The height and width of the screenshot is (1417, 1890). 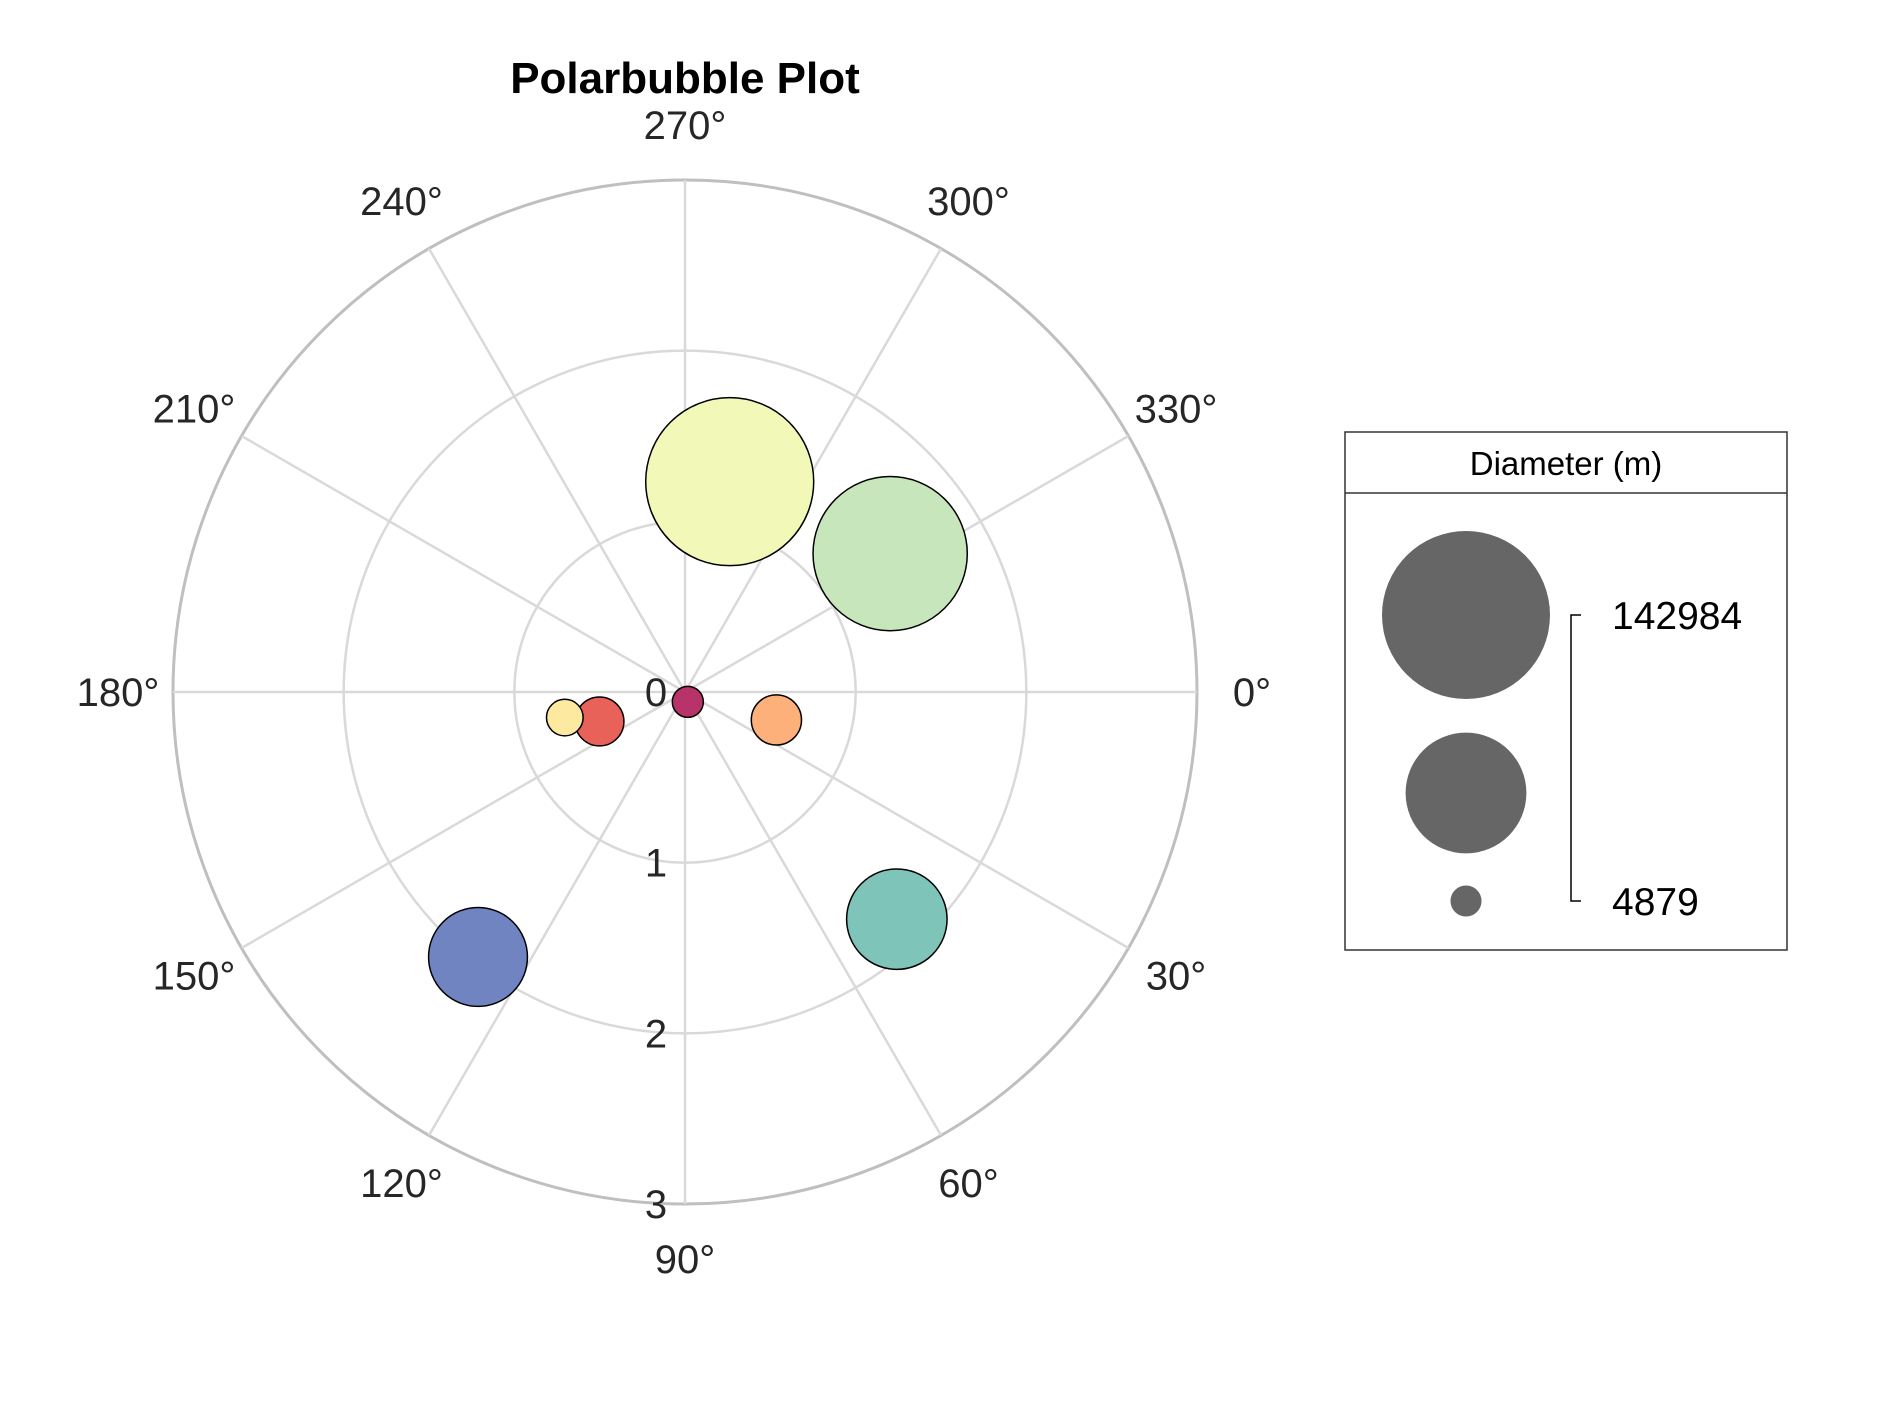 I want to click on chart-title: Polarbubble Plot, so click(x=685, y=78).